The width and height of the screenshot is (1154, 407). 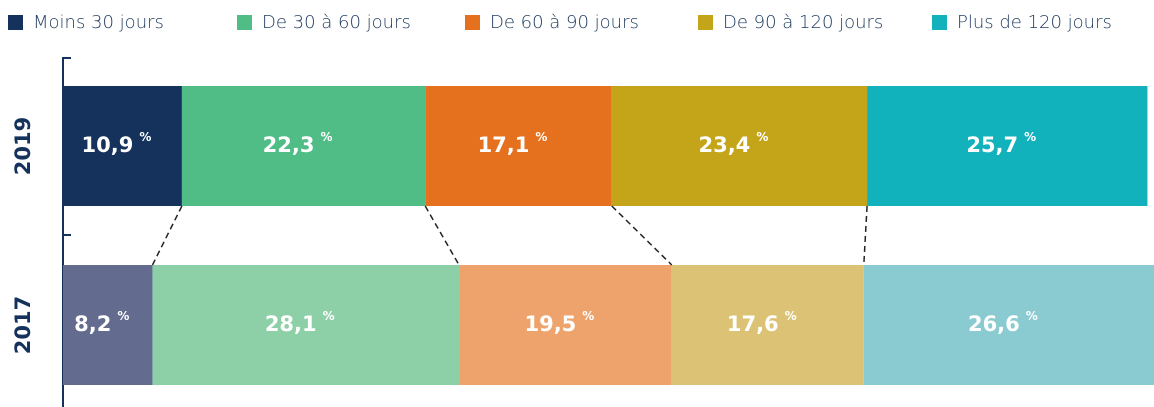 What do you see at coordinates (994, 324) in the screenshot?
I see `value-number: 26,6` at bounding box center [994, 324].